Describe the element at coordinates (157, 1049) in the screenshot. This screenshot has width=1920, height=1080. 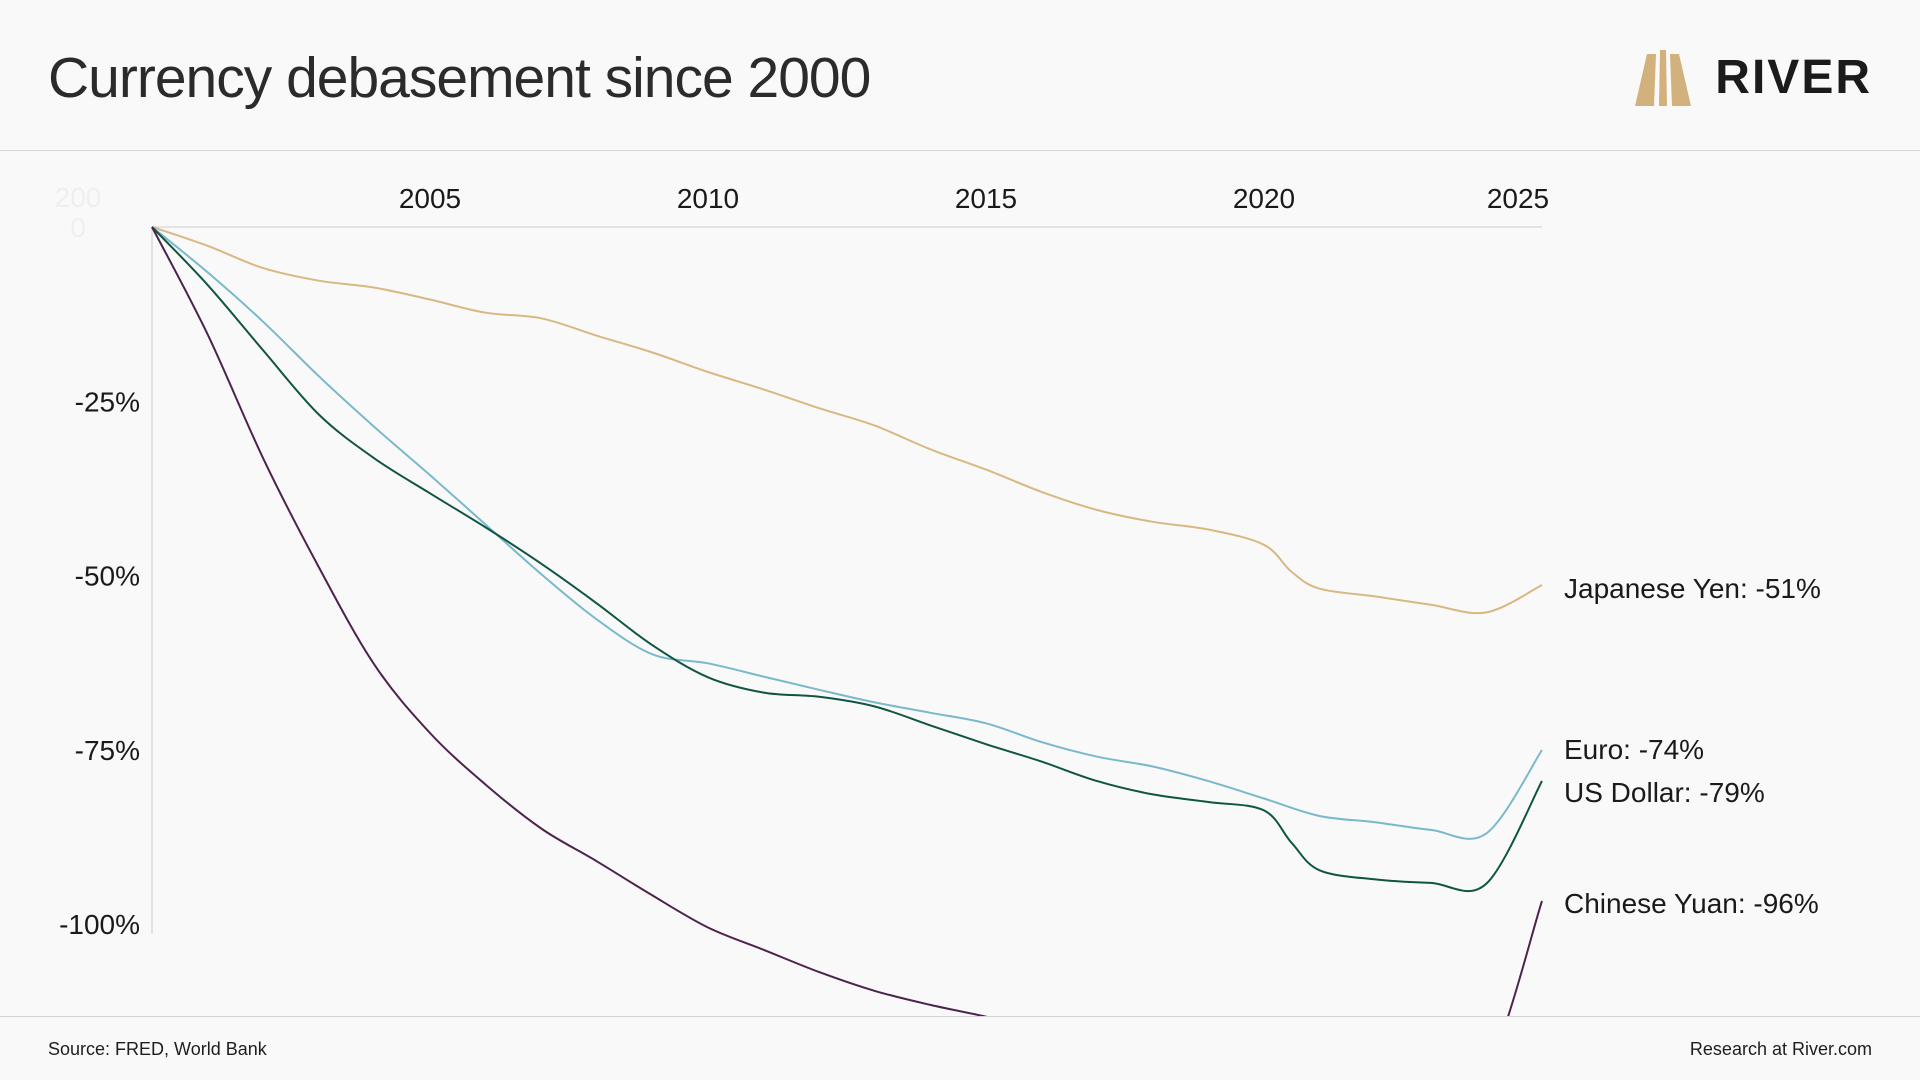
I see `source-note: Source: FRED, World Bank` at that location.